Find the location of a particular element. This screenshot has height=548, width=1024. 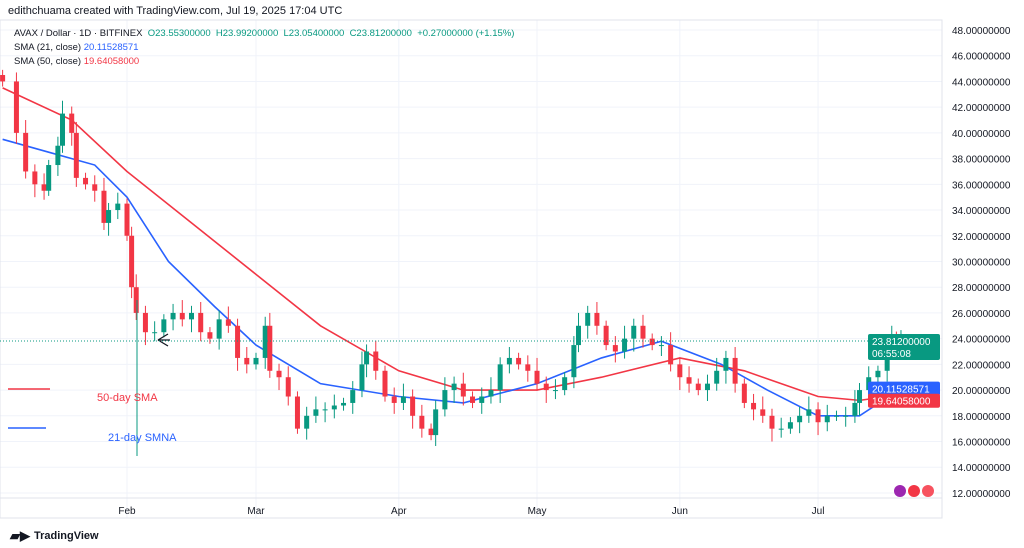

x-tick-label: May is located at coordinates (537, 511).